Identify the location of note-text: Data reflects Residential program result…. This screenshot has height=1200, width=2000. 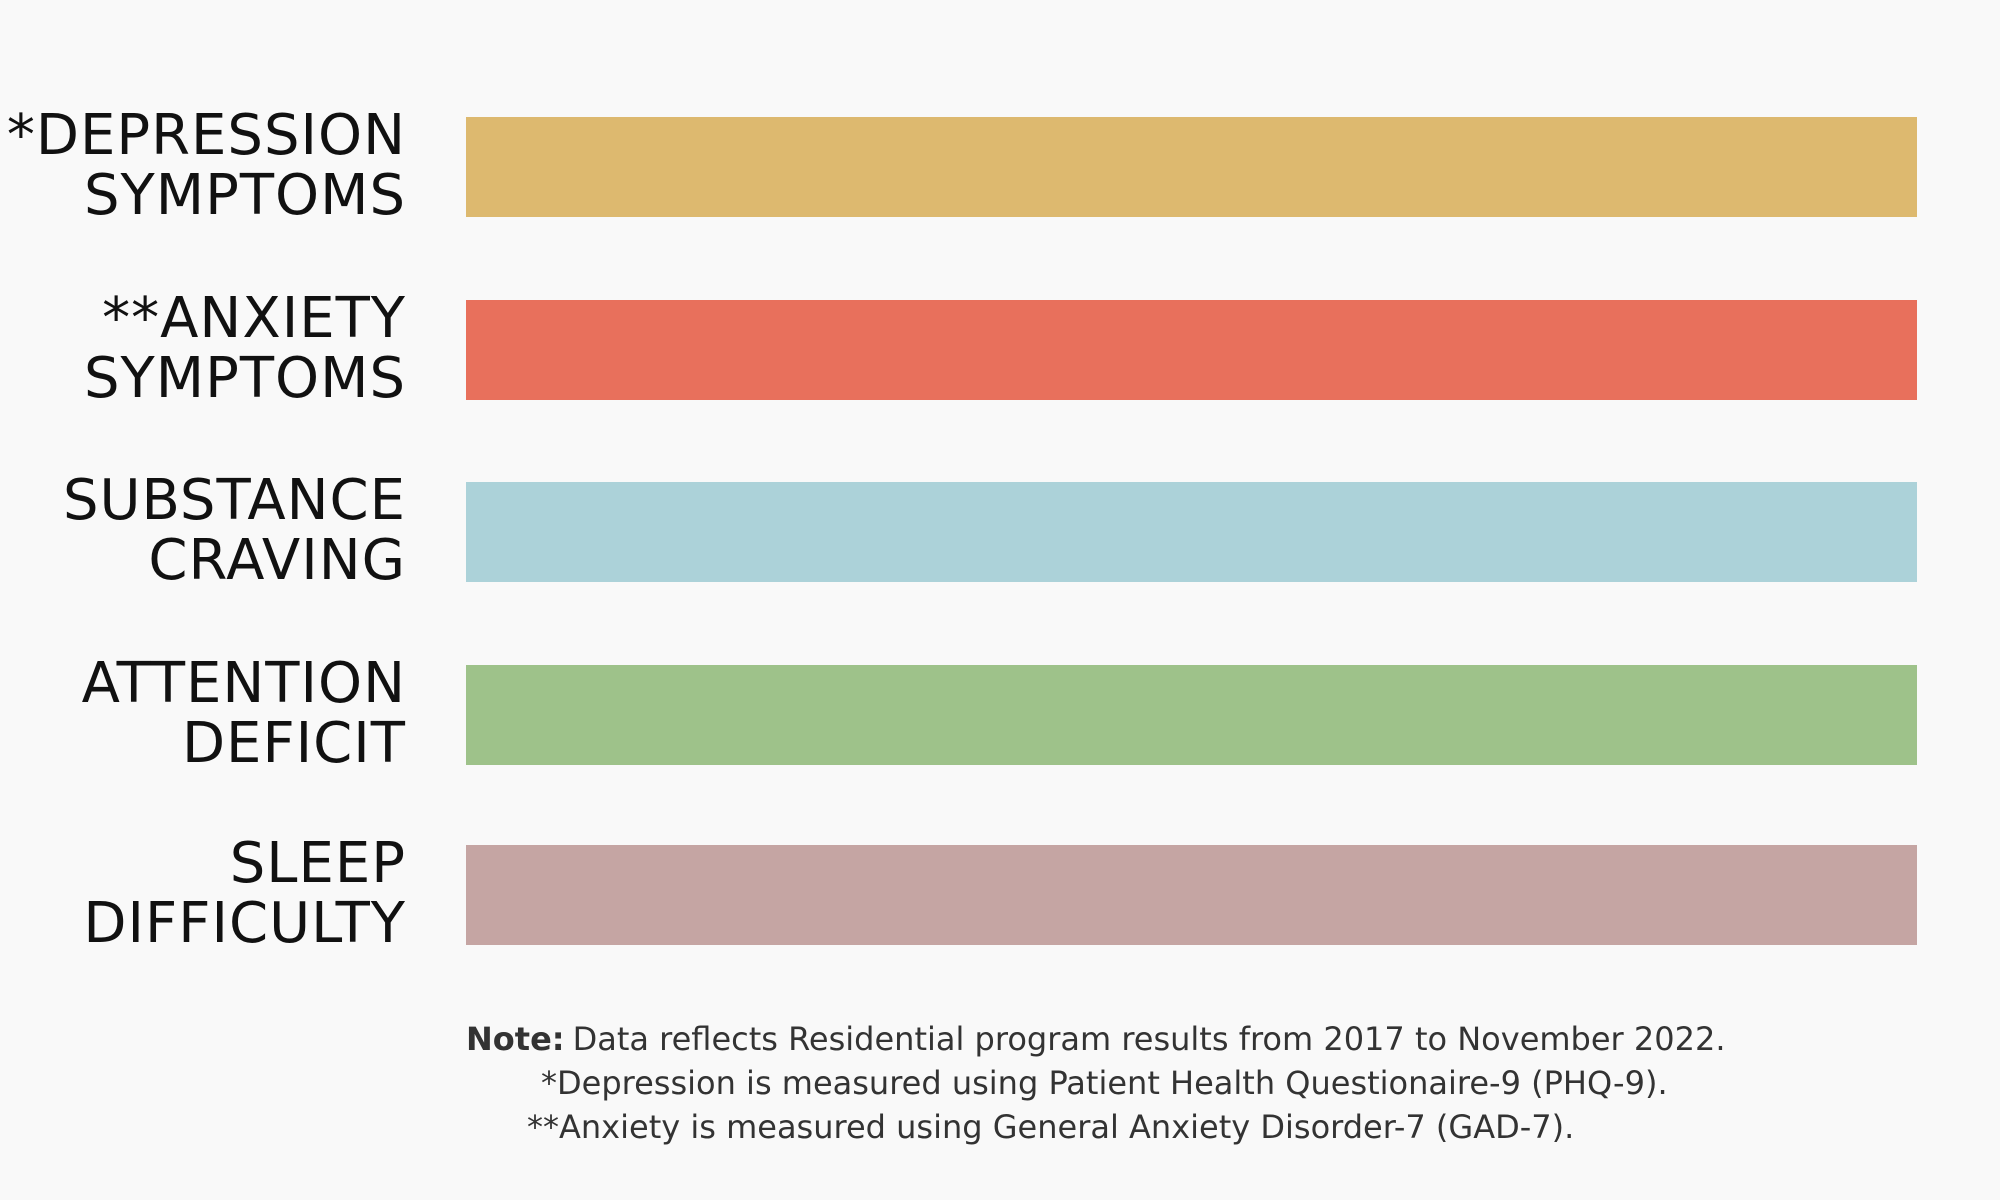
(1149, 1039).